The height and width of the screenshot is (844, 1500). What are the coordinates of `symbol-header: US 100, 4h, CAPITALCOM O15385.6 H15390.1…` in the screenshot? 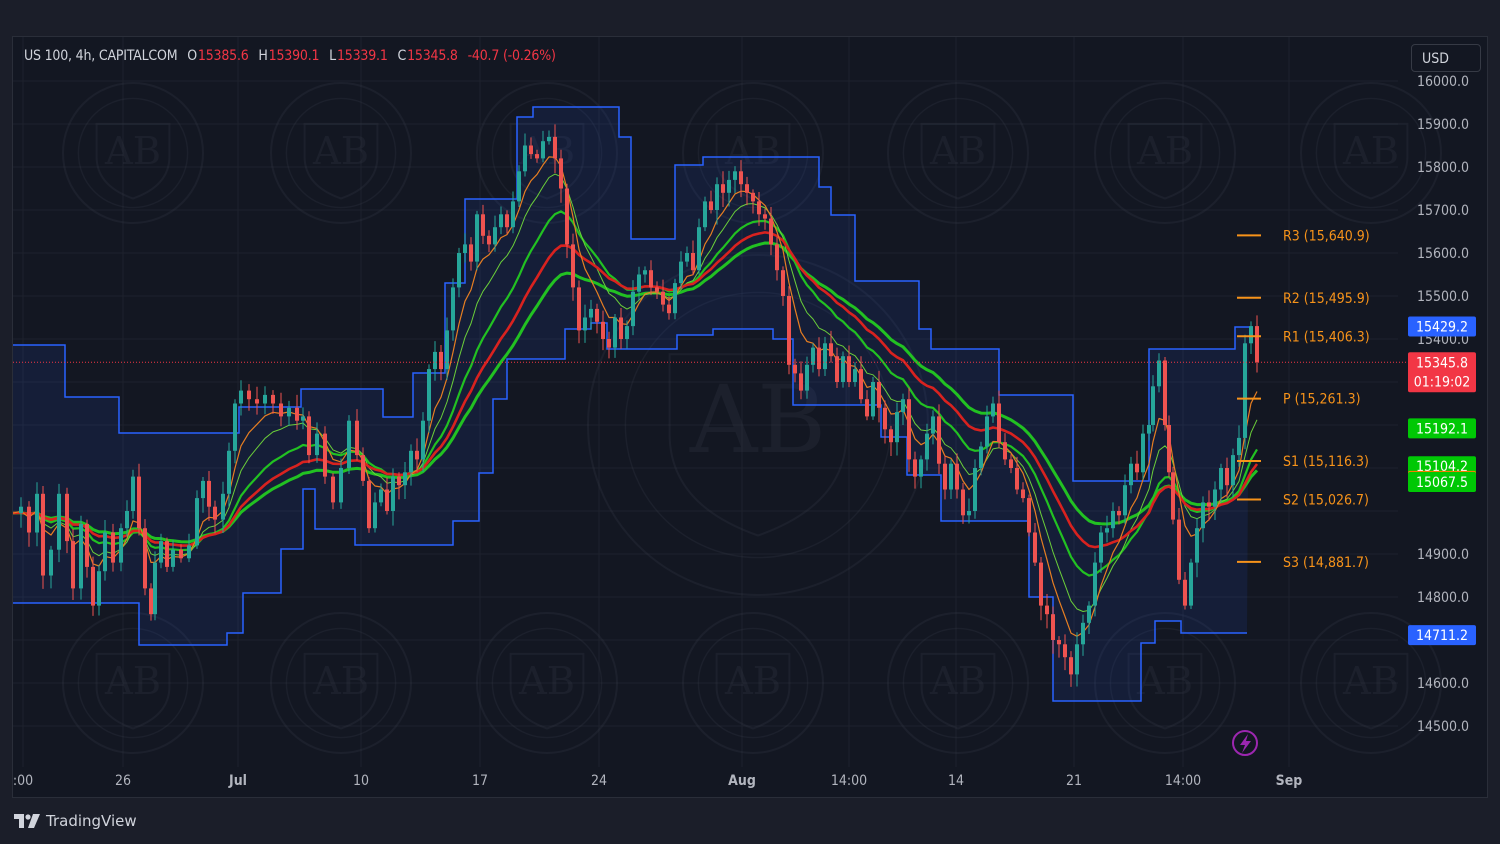 It's located at (290, 56).